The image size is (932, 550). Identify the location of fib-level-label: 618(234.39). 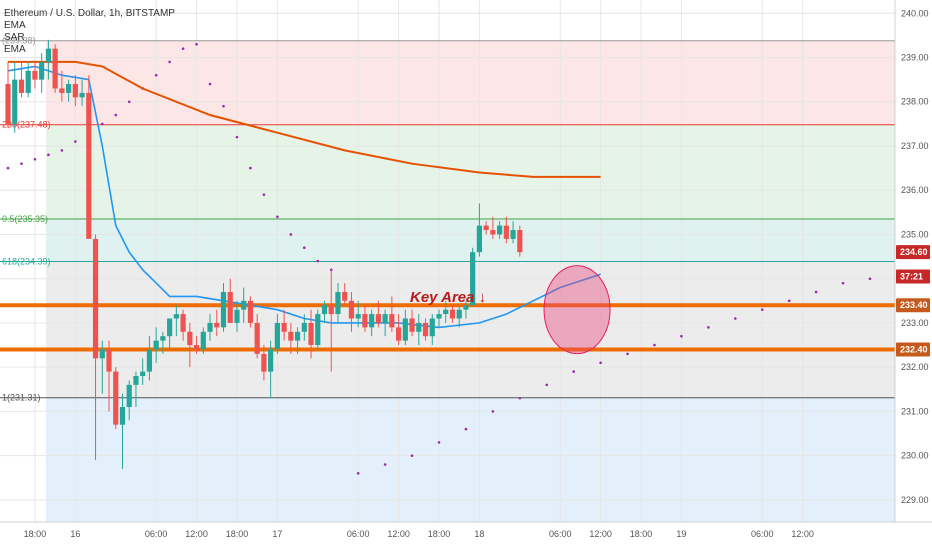
(26, 261).